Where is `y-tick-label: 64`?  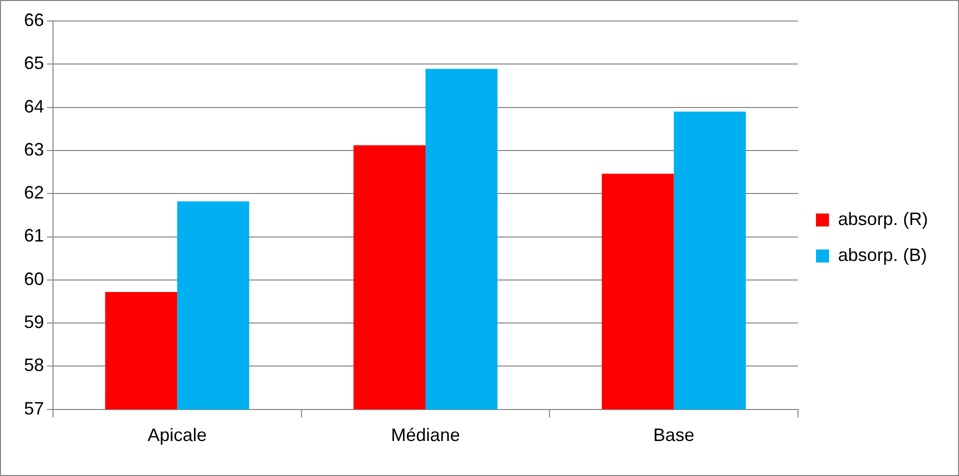 y-tick-label: 64 is located at coordinates (34, 106).